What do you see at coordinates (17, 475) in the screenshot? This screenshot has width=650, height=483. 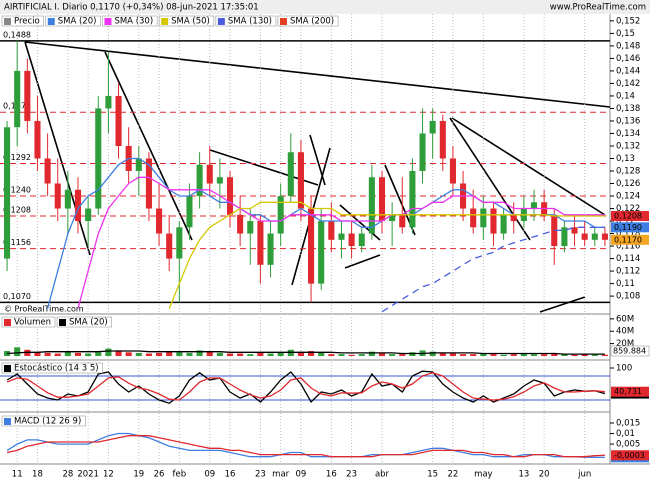 I see `x-tick-label: 11` at bounding box center [17, 475].